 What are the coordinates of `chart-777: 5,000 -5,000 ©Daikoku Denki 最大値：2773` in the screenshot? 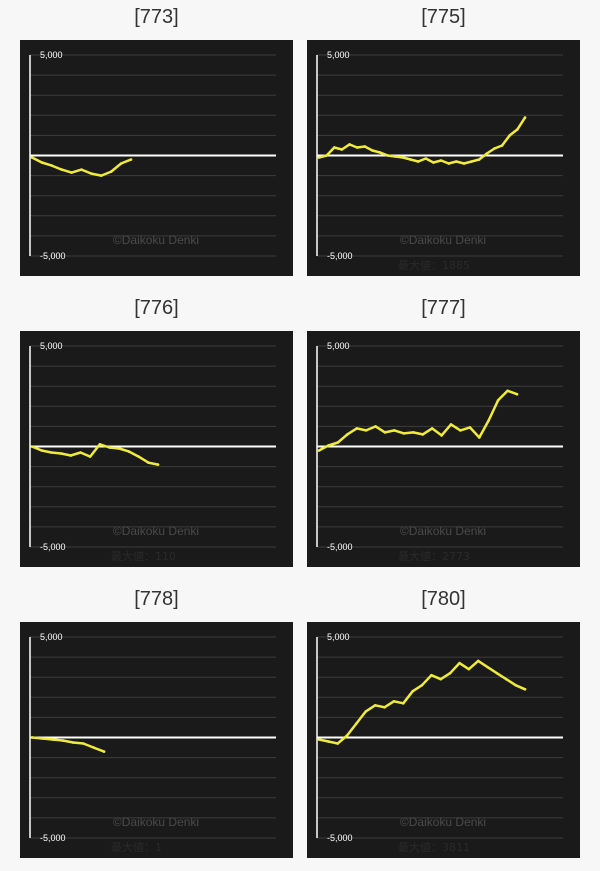 It's located at (443, 449).